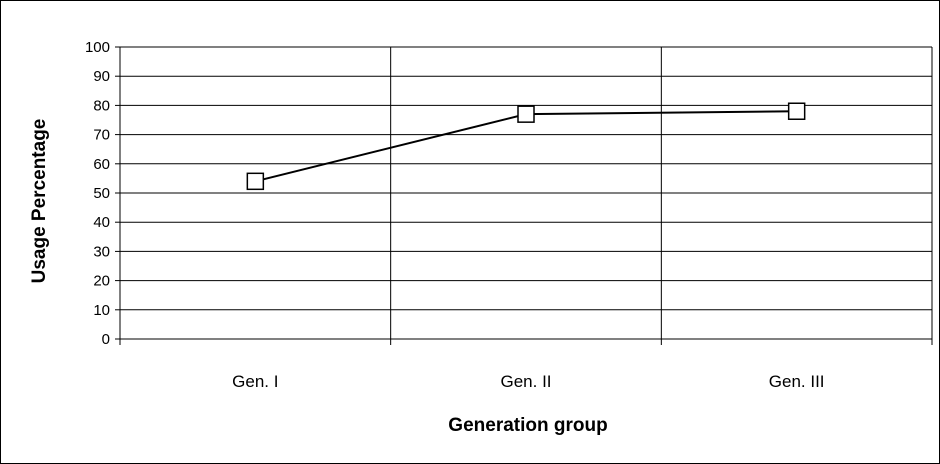  Describe the element at coordinates (101, 76) in the screenshot. I see `y-tick-label: 90` at that location.